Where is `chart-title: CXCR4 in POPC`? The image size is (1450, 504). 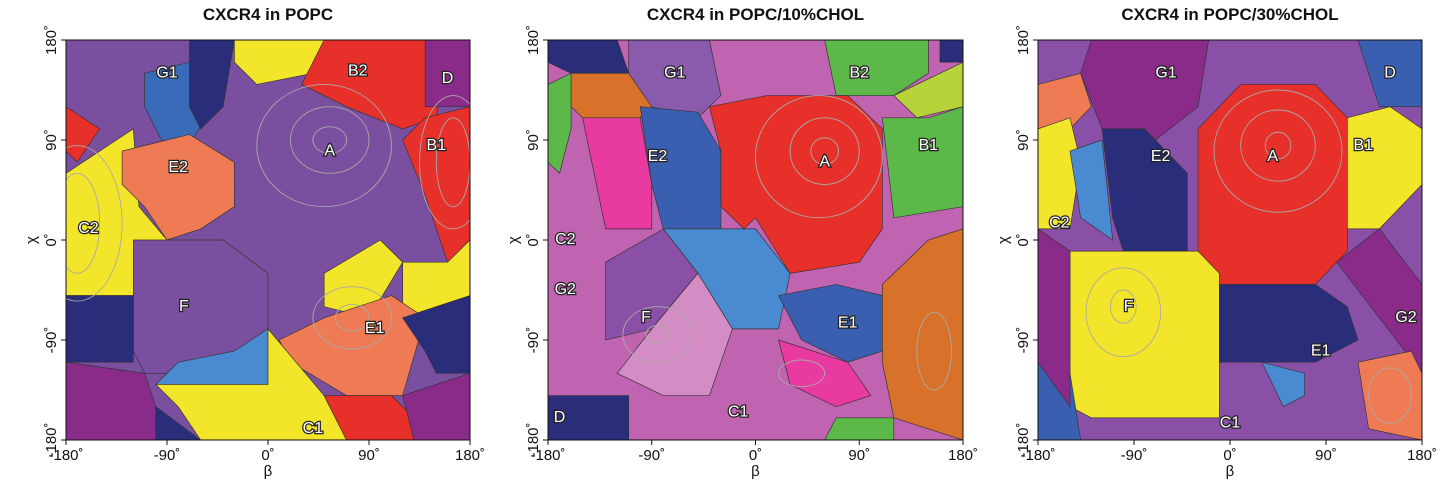 chart-title: CXCR4 in POPC is located at coordinates (268, 14).